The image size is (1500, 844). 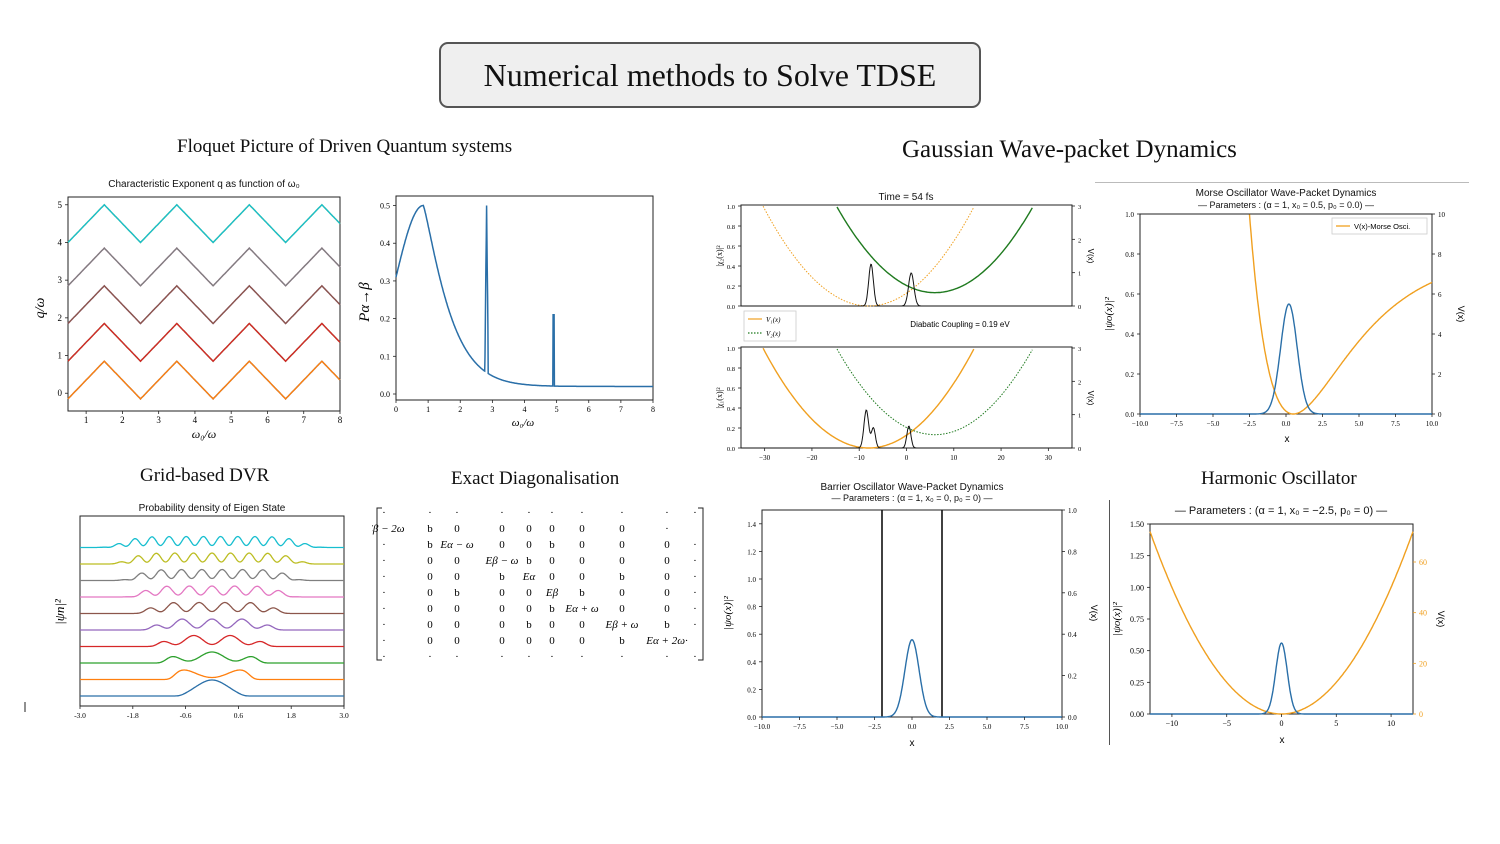 I want to click on dvr-heading: Grid-based DVR, so click(x=205, y=475).